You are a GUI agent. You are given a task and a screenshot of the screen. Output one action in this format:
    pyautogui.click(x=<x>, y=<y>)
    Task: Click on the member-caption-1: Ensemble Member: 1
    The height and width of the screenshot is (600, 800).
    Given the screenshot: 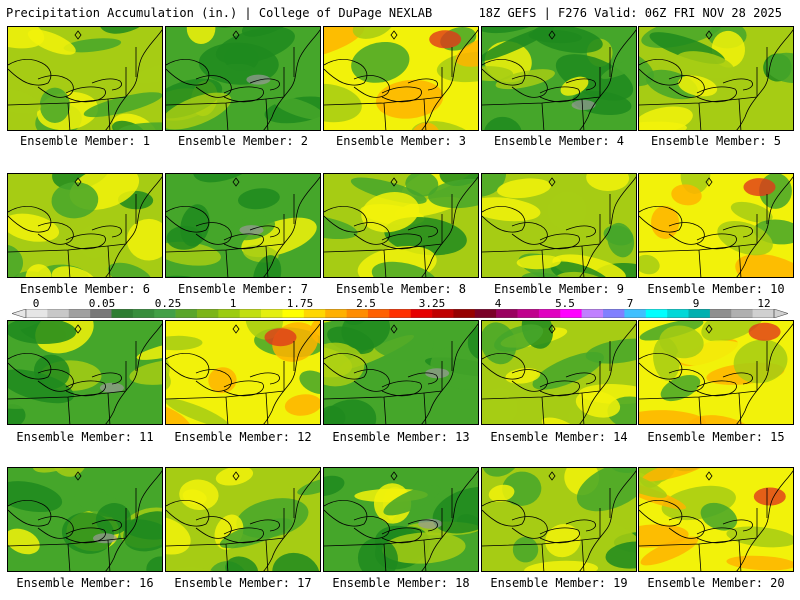 What is the action you would take?
    pyautogui.click(x=85, y=141)
    